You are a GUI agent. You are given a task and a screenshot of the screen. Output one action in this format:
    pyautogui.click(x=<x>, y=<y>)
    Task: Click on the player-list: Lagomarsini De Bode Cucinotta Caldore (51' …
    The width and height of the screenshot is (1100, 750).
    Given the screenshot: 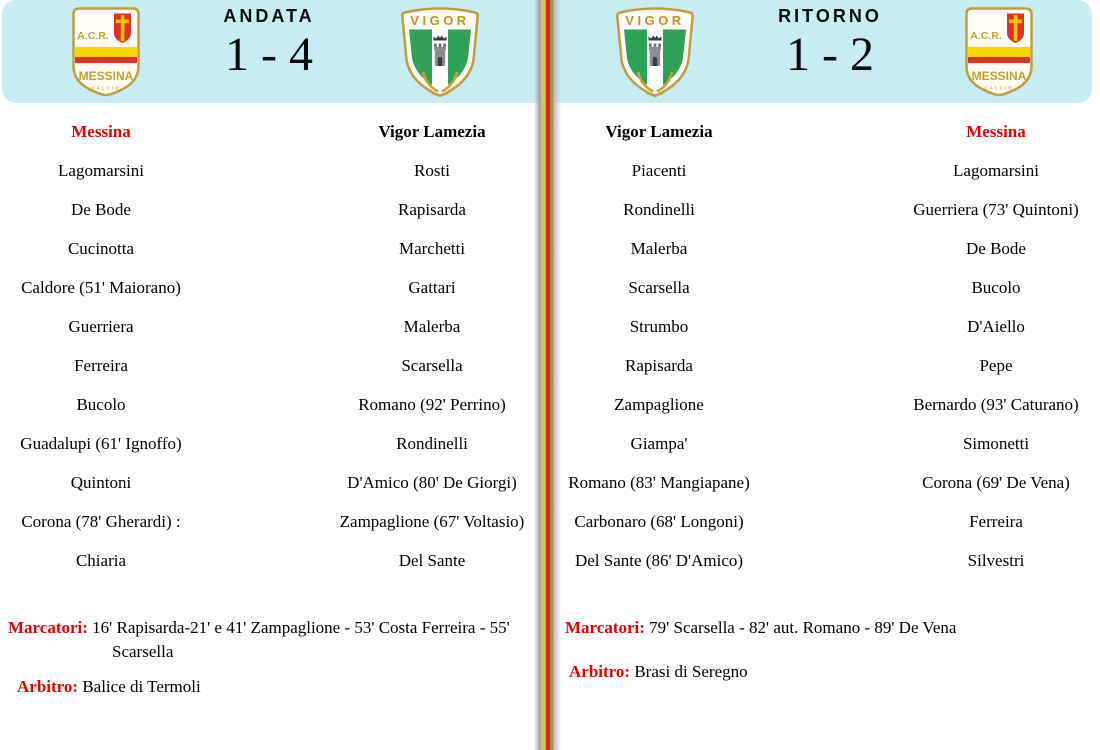 What is the action you would take?
    pyautogui.click(x=101, y=365)
    